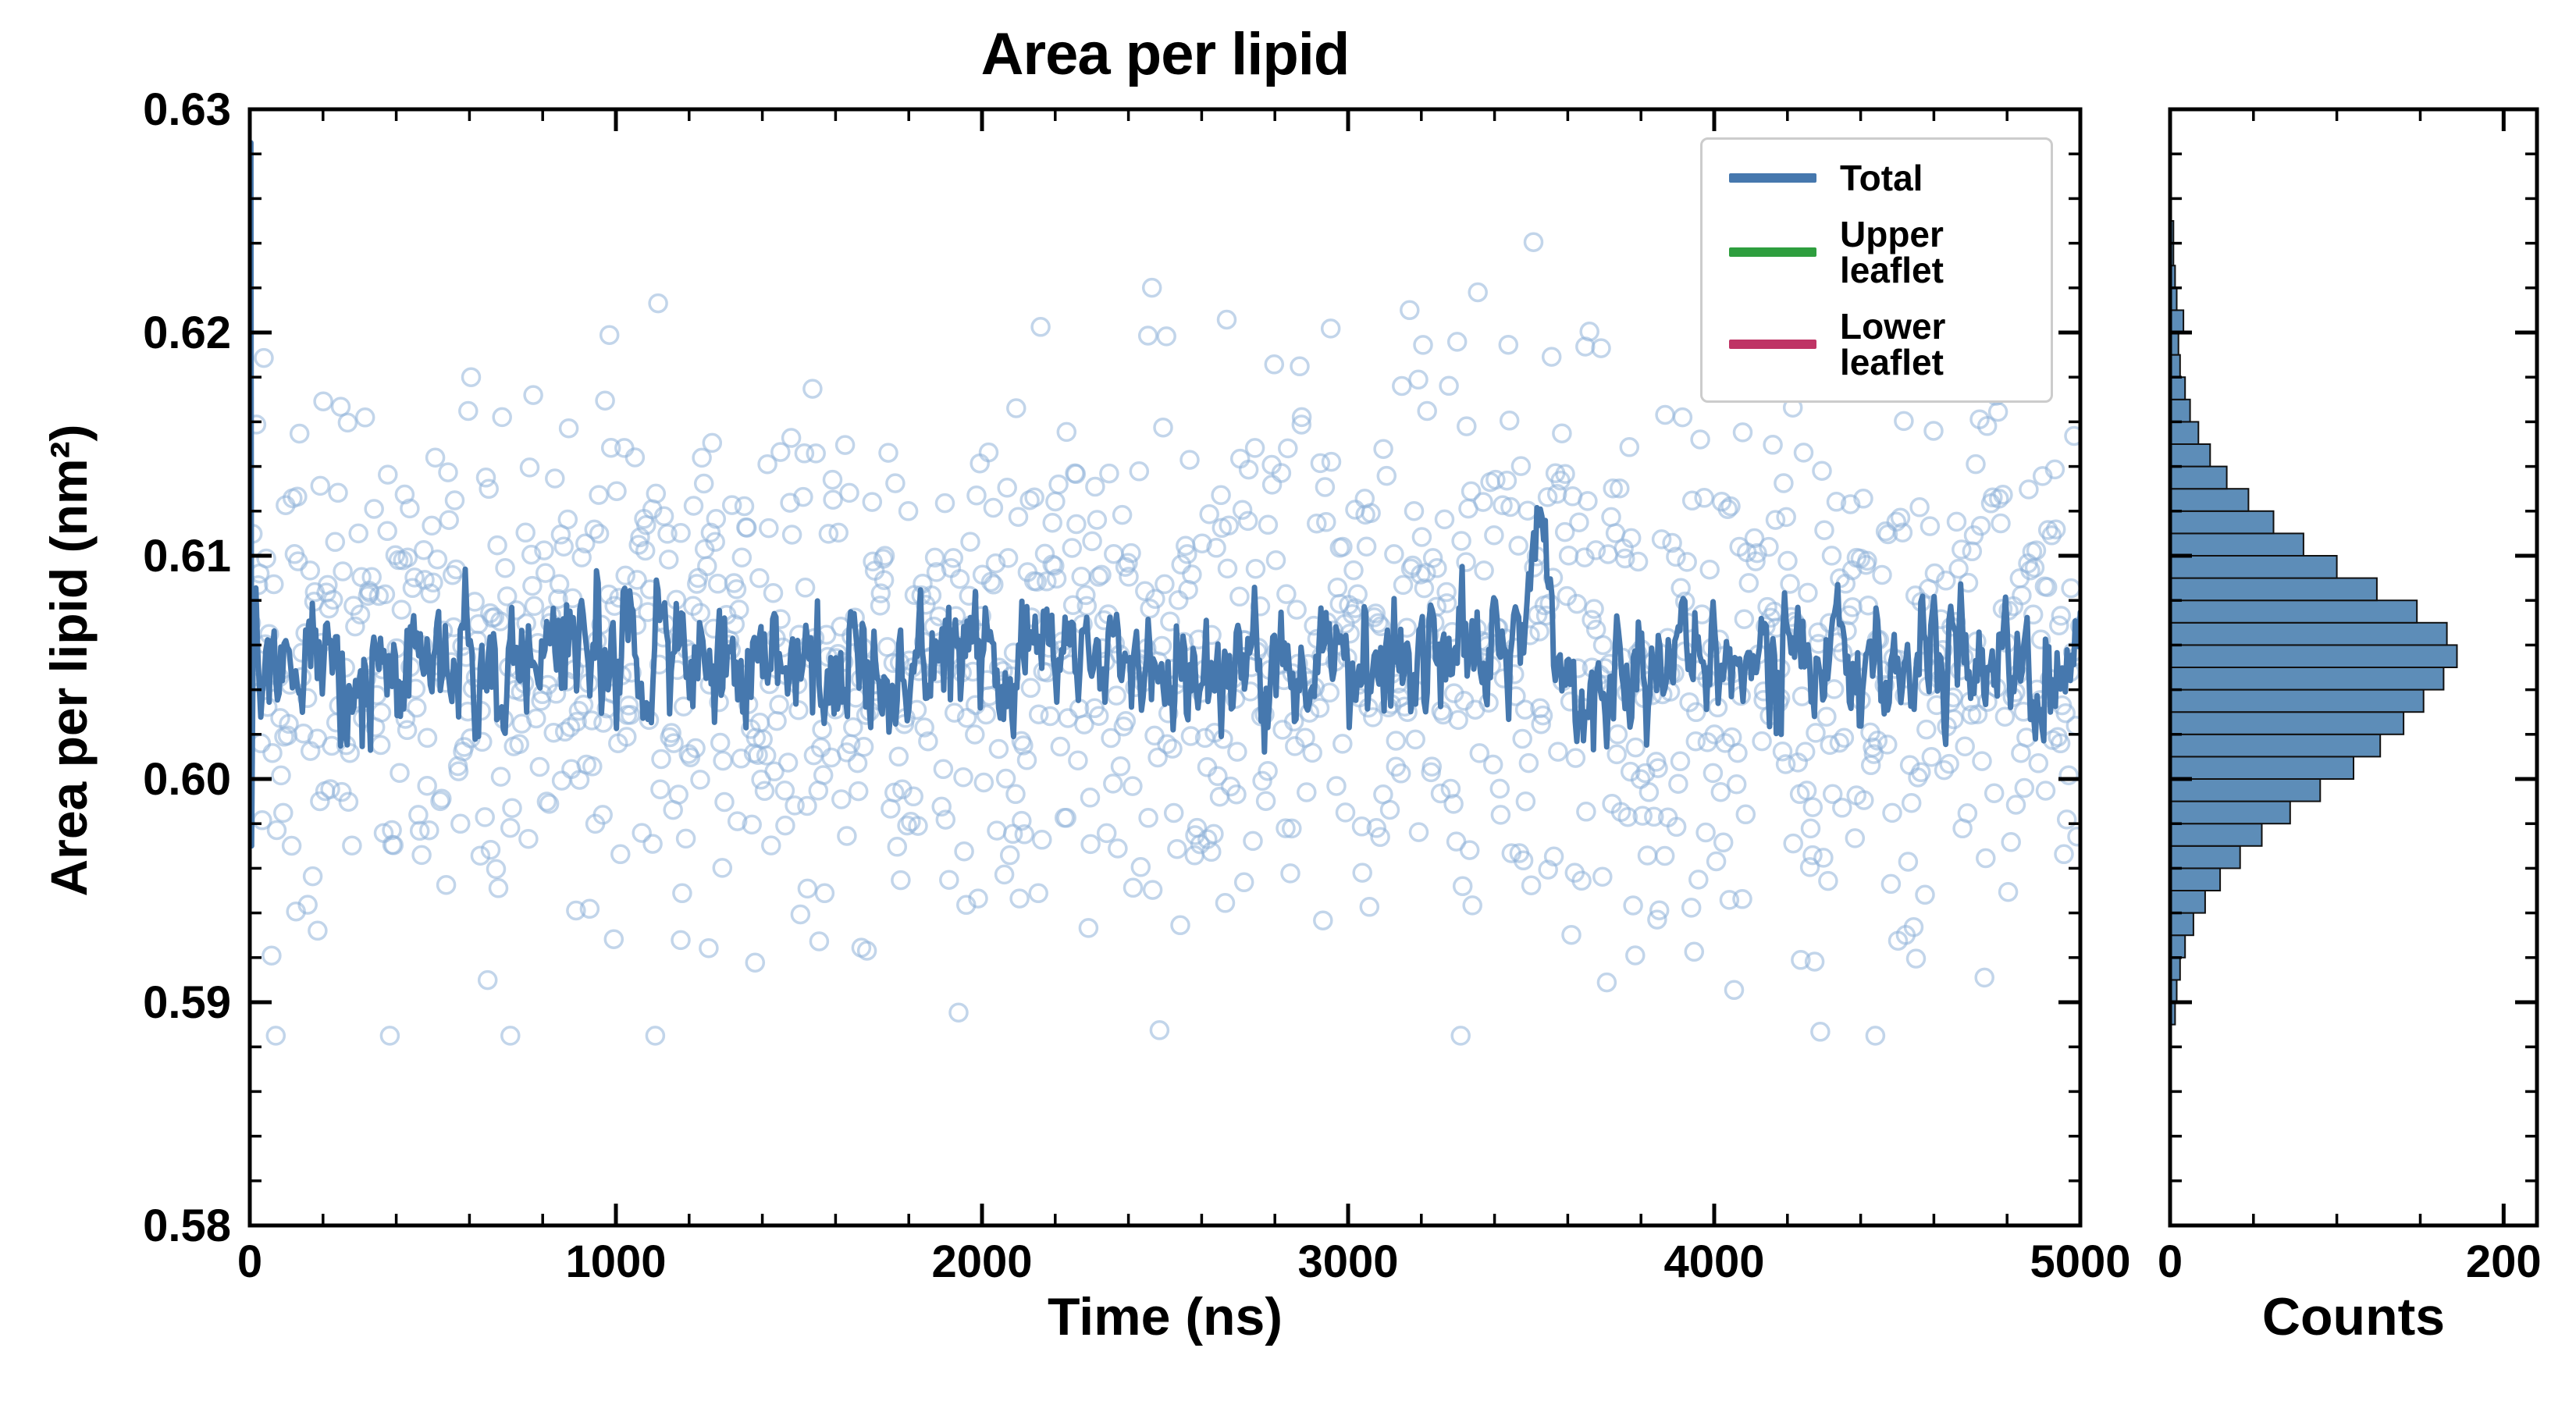 Image resolution: width=2576 pixels, height=1405 pixels. I want to click on tick-label: 0.61, so click(187, 556).